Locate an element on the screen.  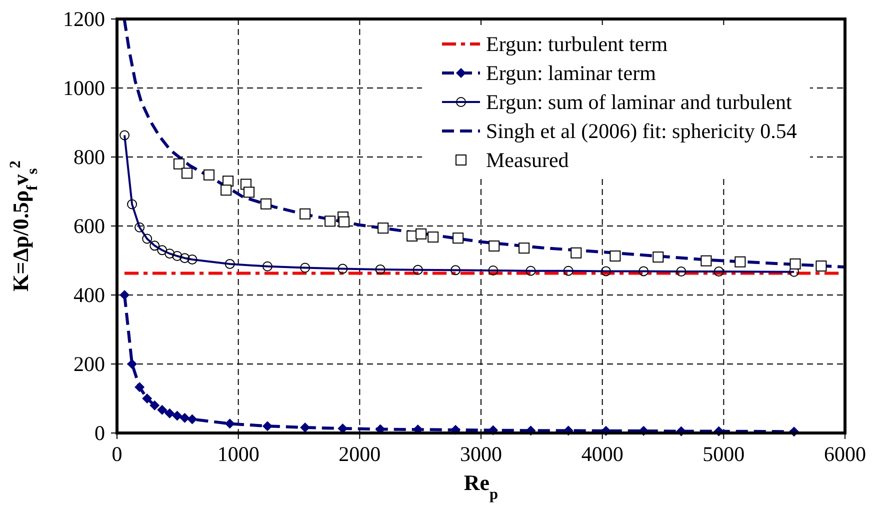
x-tick-label: 3000 is located at coordinates (481, 454).